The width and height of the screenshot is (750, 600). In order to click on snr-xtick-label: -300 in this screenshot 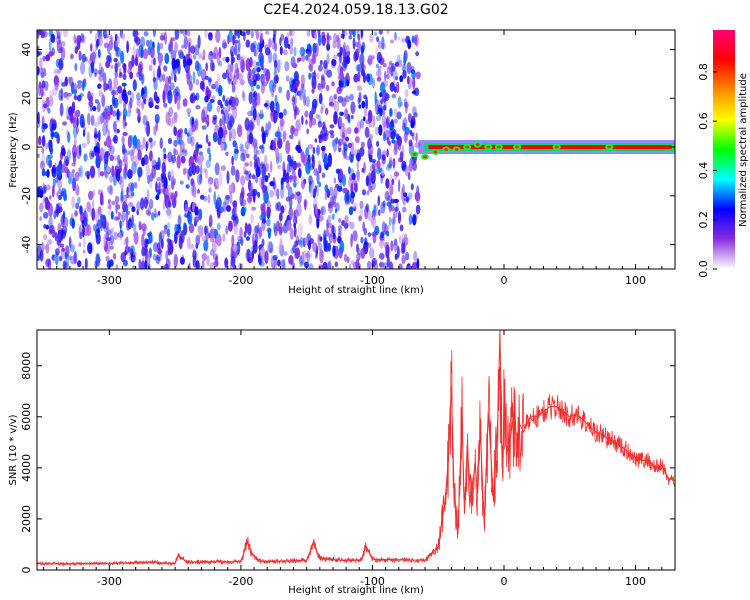, I will do `click(109, 581)`.